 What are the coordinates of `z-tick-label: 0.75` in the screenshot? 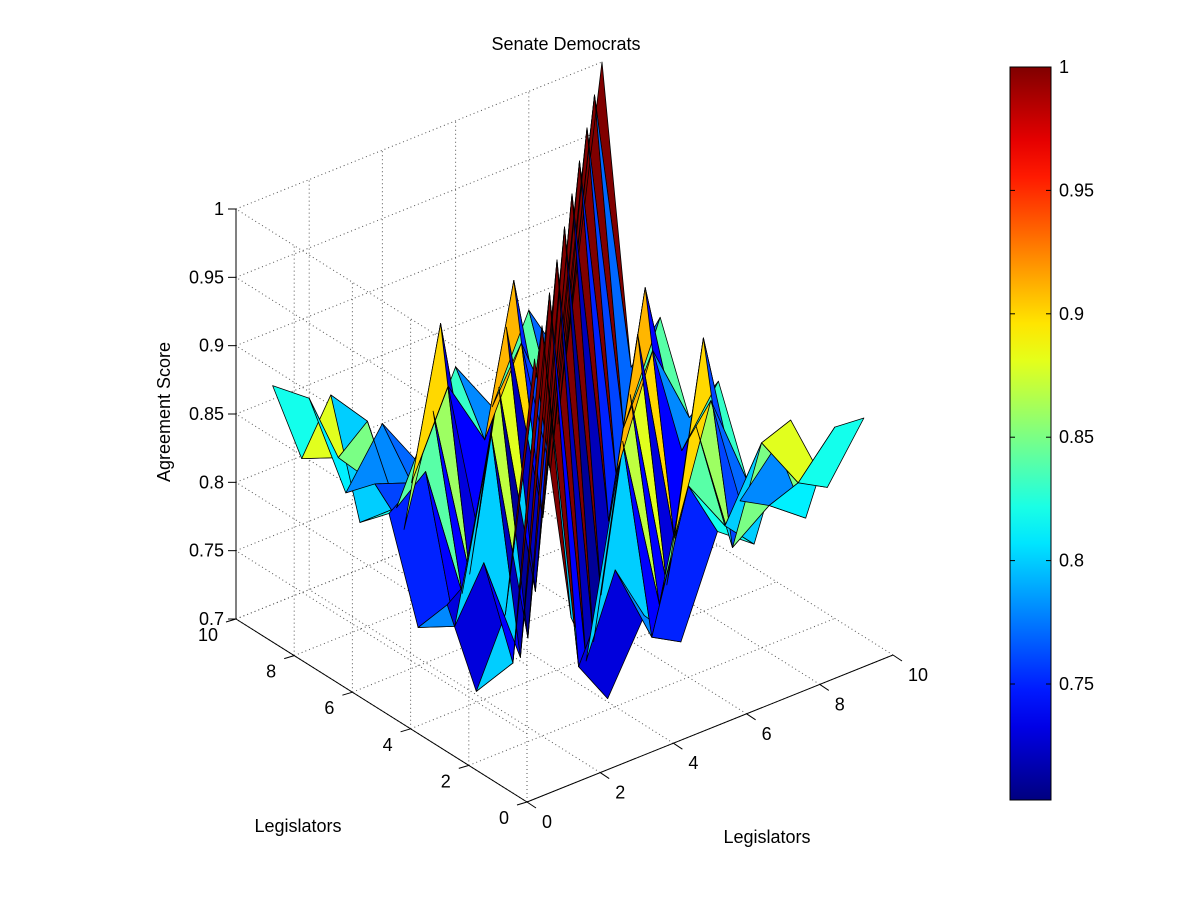 It's located at (206, 551).